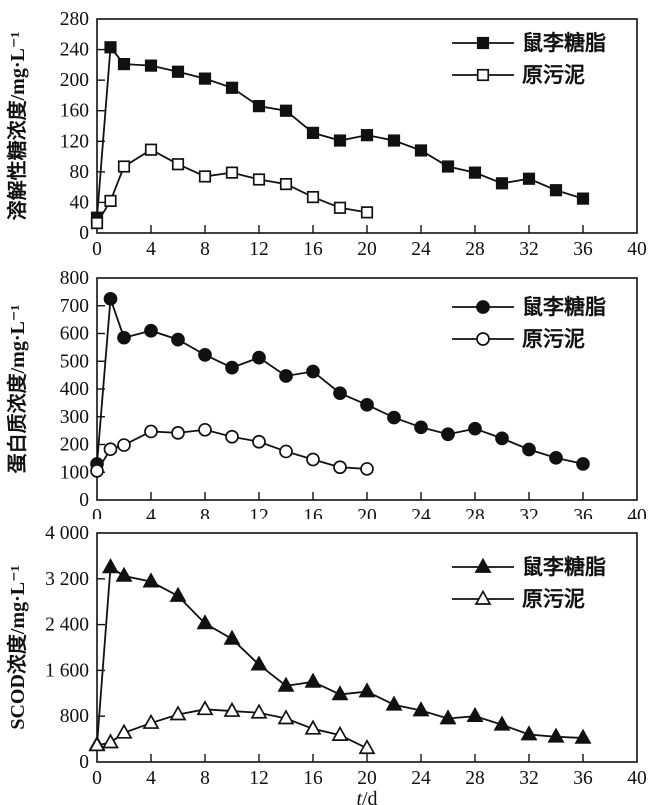 The image size is (659, 805). I want to click on y-tick-label: 600, so click(74, 334).